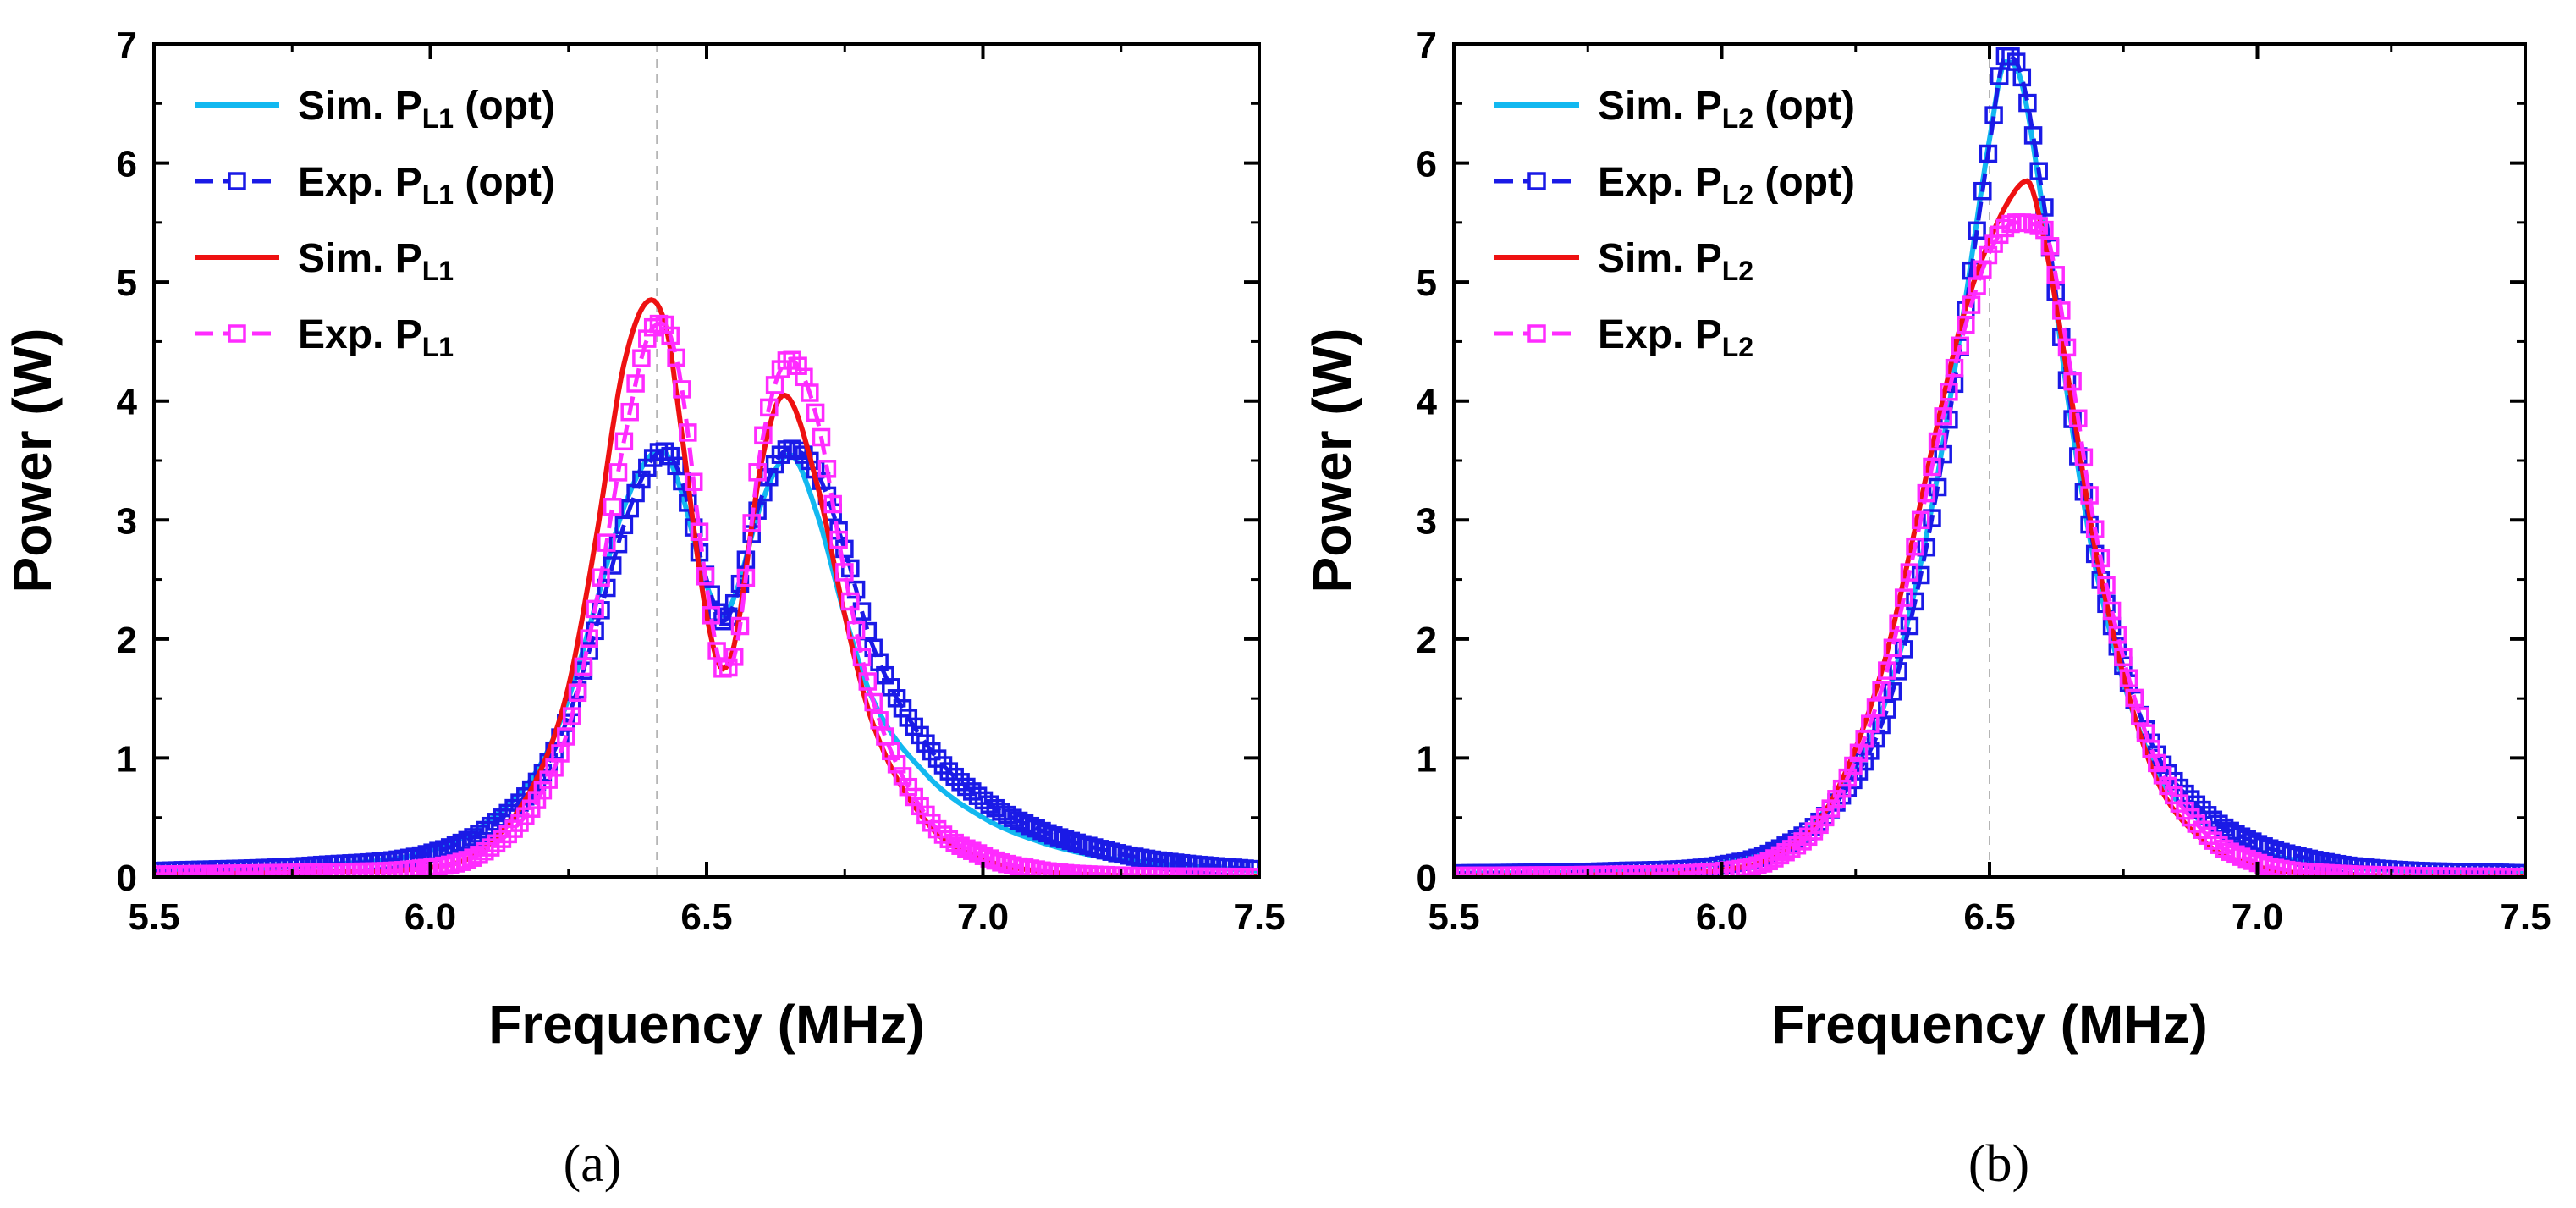 This screenshot has width=2576, height=1208. What do you see at coordinates (127, 402) in the screenshot?
I see `panel-a-y-tick-label: 4` at bounding box center [127, 402].